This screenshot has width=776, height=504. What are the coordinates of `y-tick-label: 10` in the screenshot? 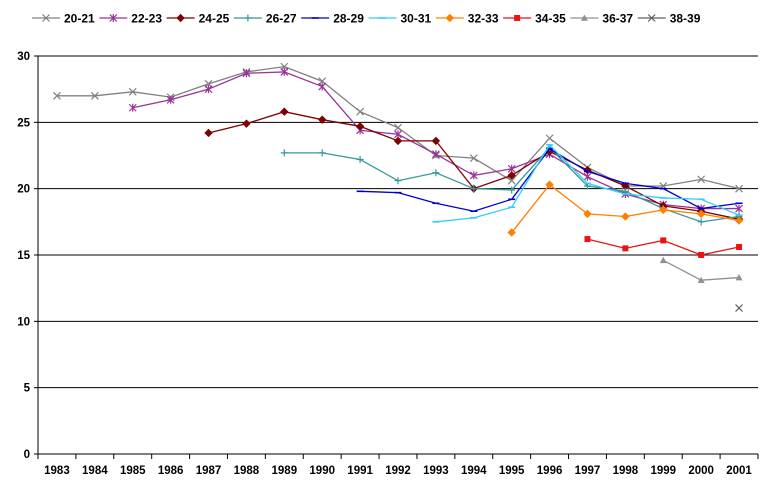 It's located at (23, 322).